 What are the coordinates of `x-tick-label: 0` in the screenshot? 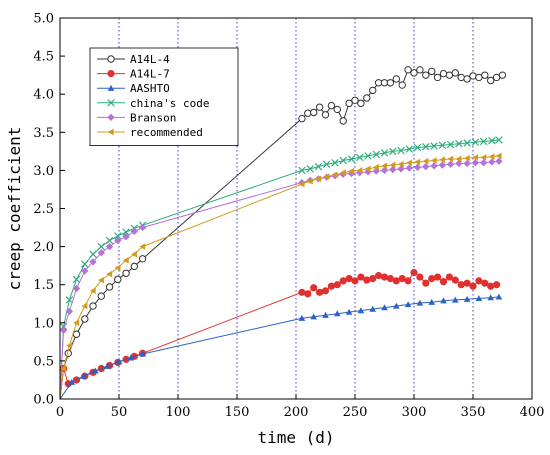 It's located at (60, 412).